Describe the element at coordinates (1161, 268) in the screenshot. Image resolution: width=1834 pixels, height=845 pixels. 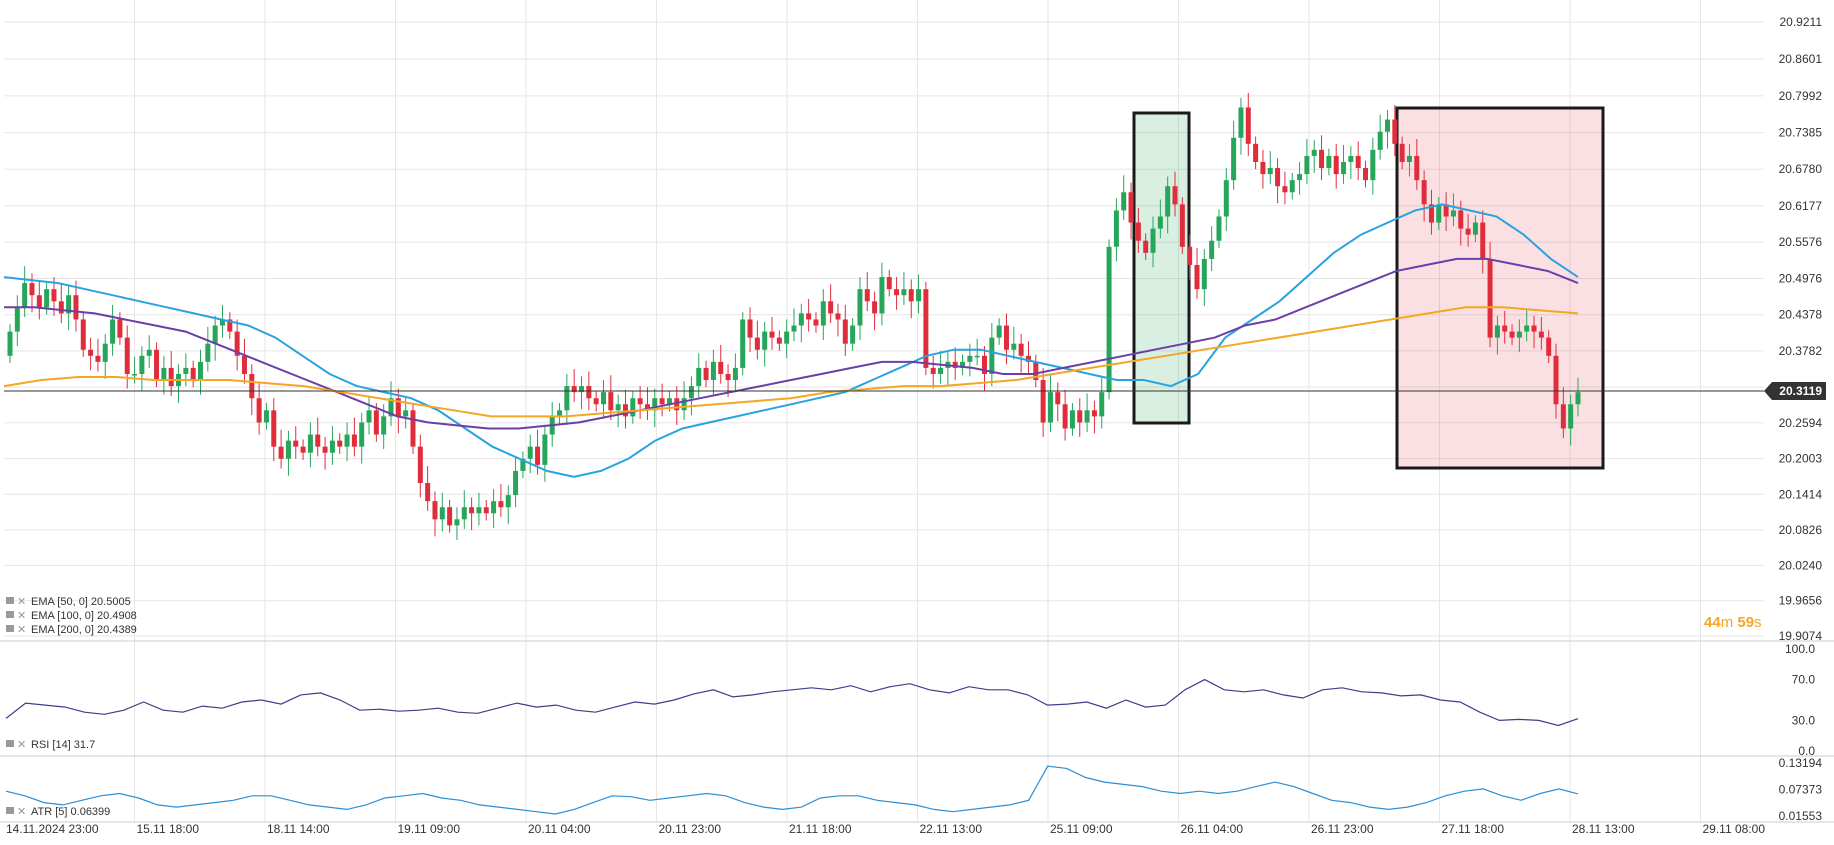
I see `green-highlight-box` at that location.